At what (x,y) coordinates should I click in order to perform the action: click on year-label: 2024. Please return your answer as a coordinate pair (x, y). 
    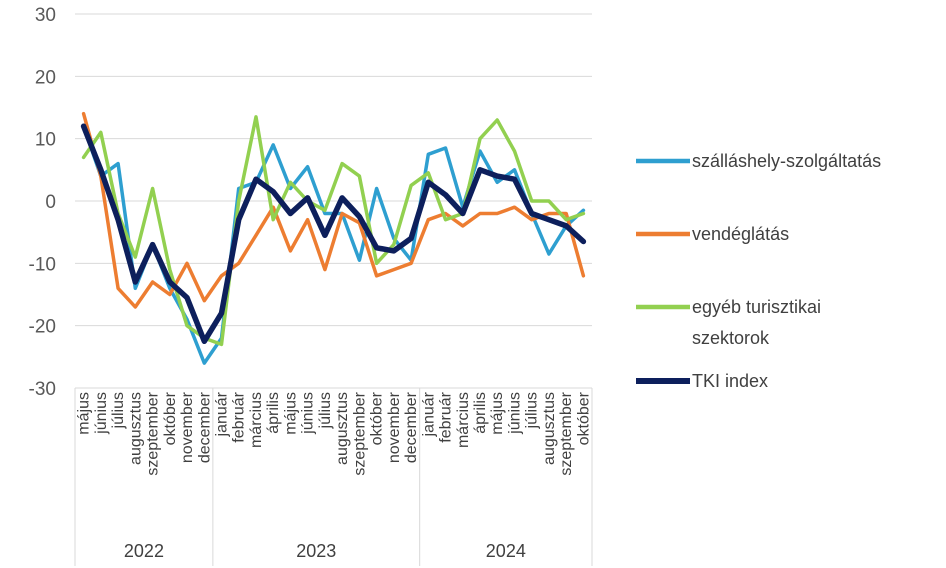
    Looking at the image, I should click on (506, 551).